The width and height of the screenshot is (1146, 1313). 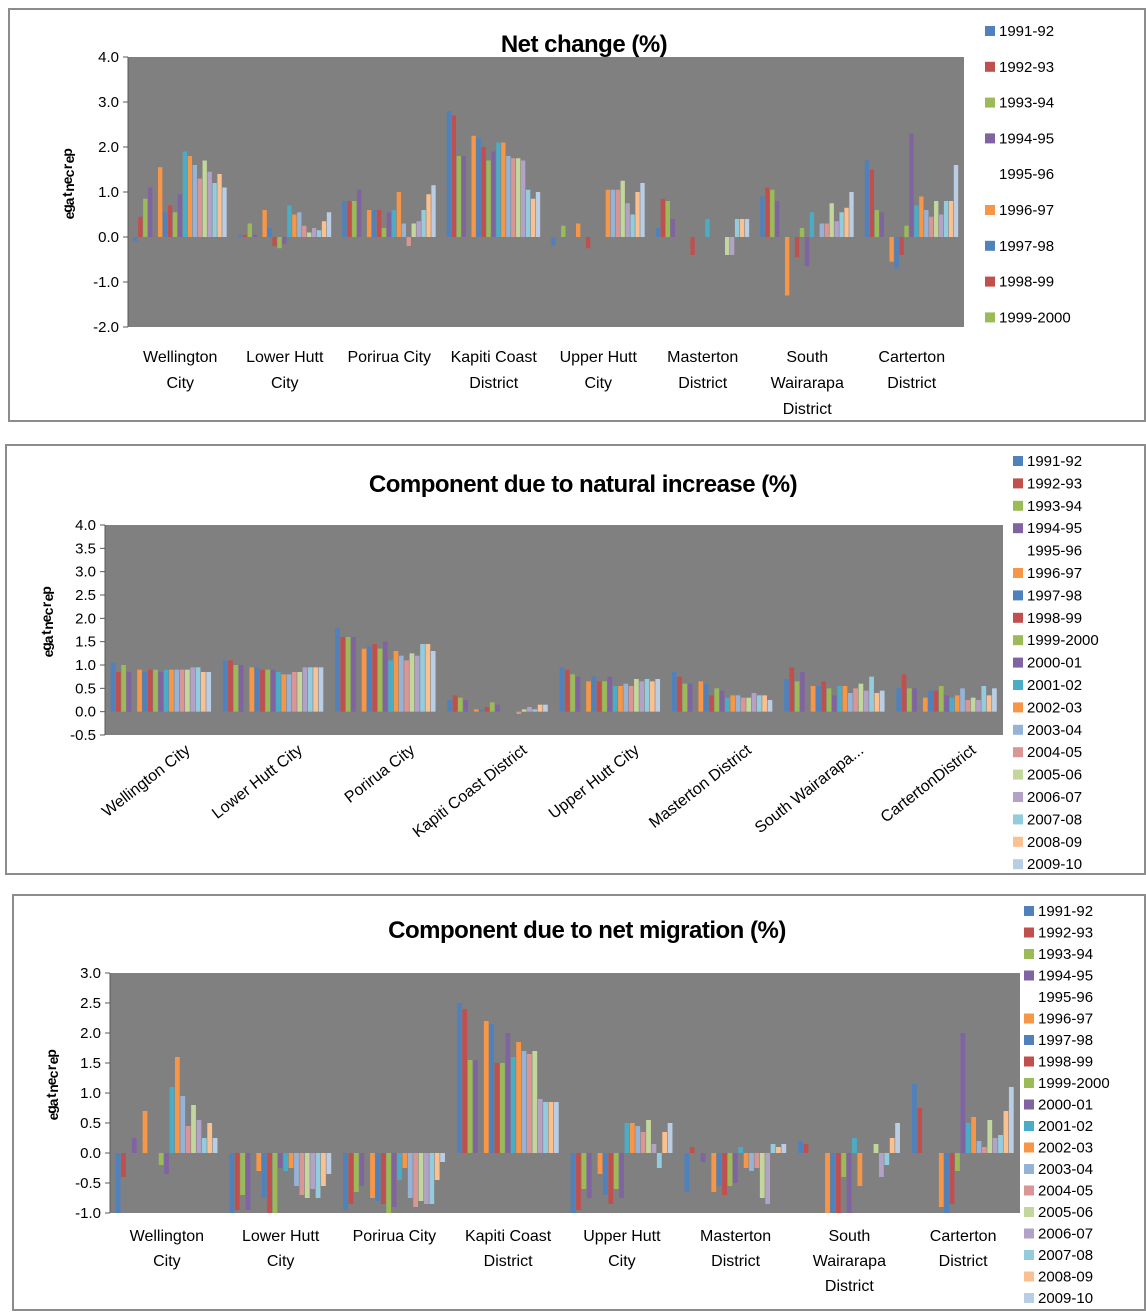 What do you see at coordinates (1065, 1126) in the screenshot?
I see `legend-label: 2001-02` at bounding box center [1065, 1126].